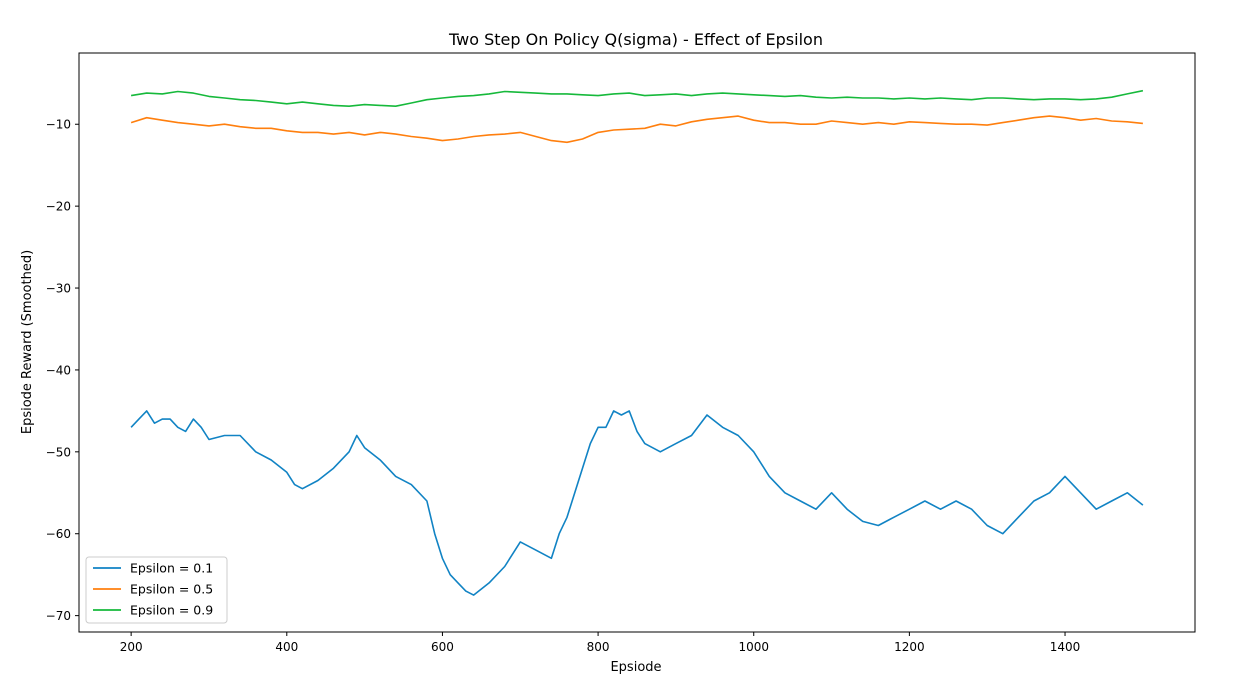  I want to click on y-tick-label: −50, so click(58, 452).